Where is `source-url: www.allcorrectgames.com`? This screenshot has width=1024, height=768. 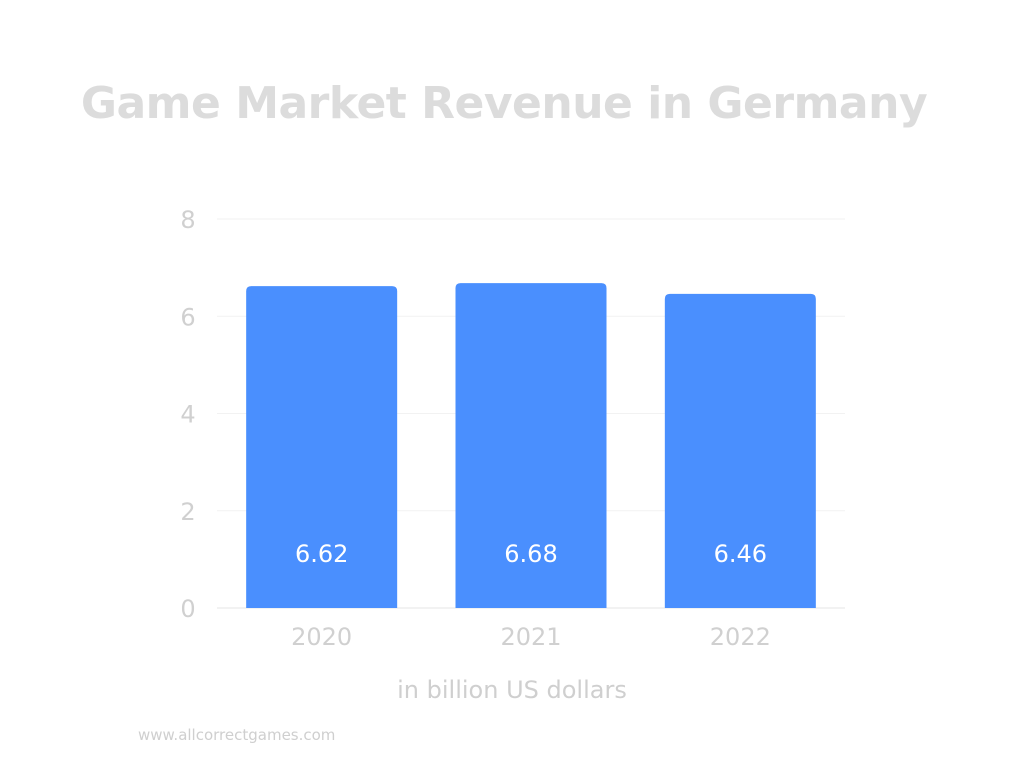
source-url: www.allcorrectgames.com is located at coordinates (237, 735).